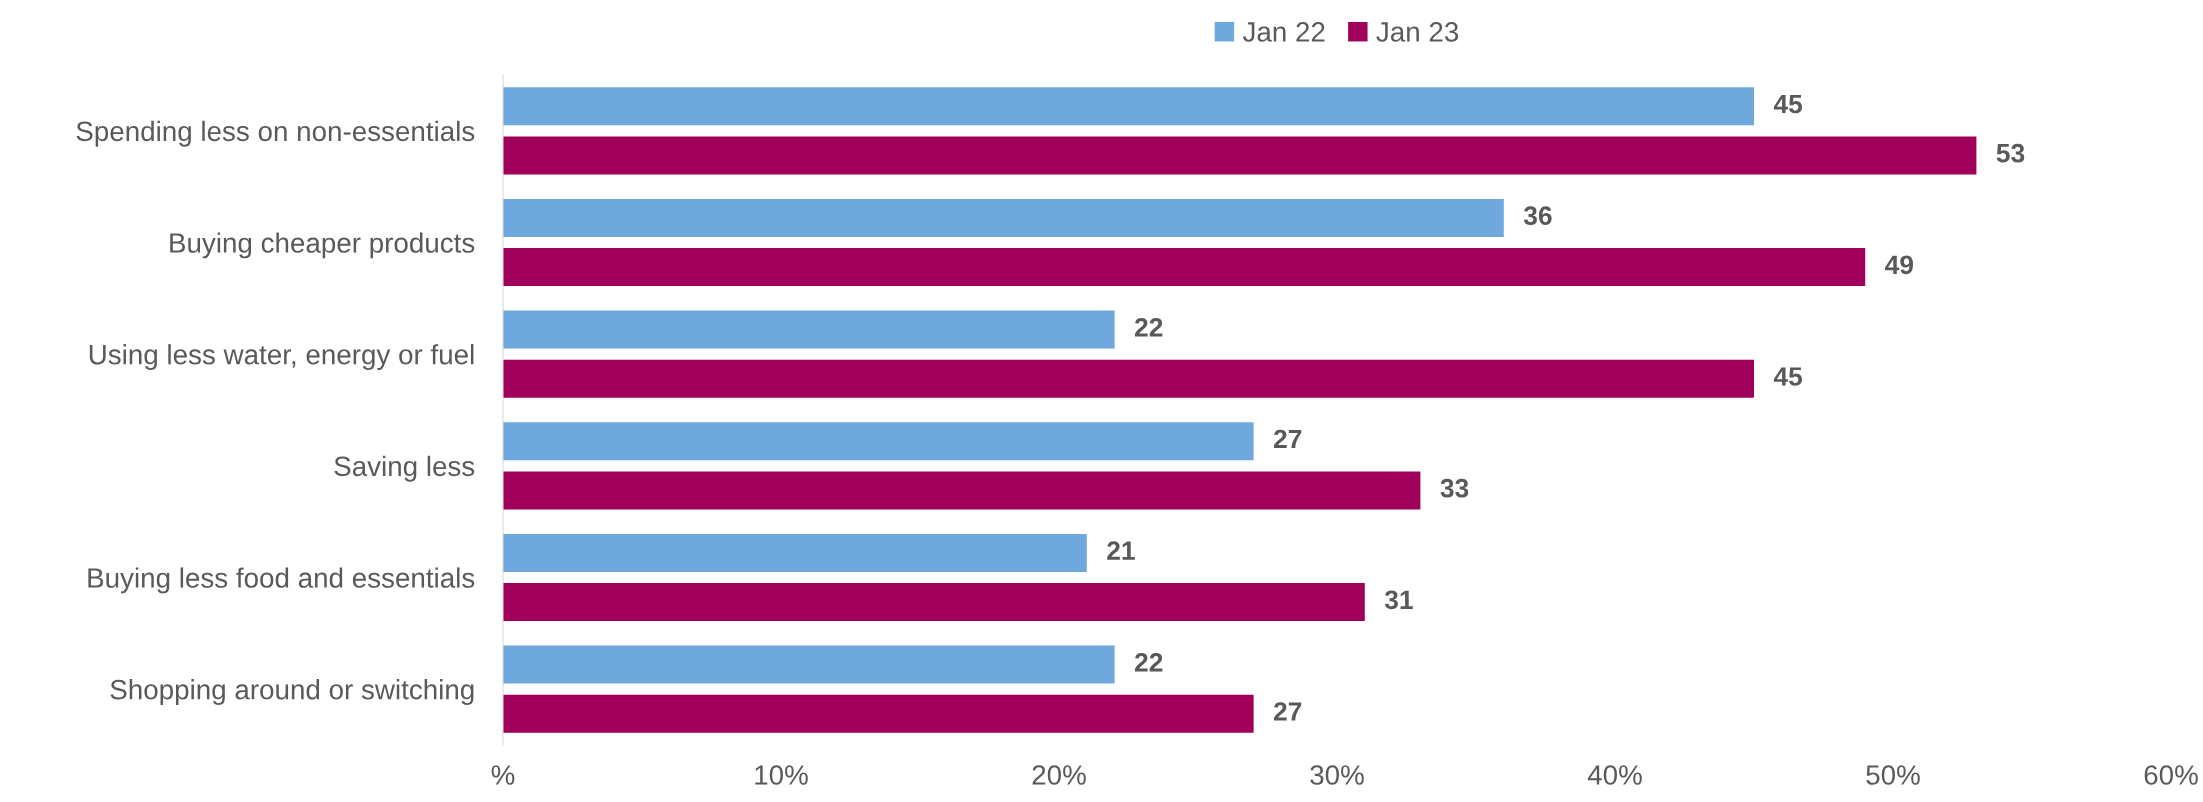  What do you see at coordinates (503, 775) in the screenshot?
I see `x-tick-label: %` at bounding box center [503, 775].